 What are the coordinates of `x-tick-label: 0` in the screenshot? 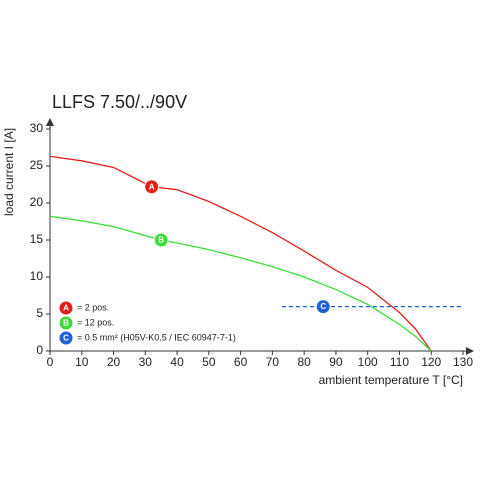 It's located at (50, 362).